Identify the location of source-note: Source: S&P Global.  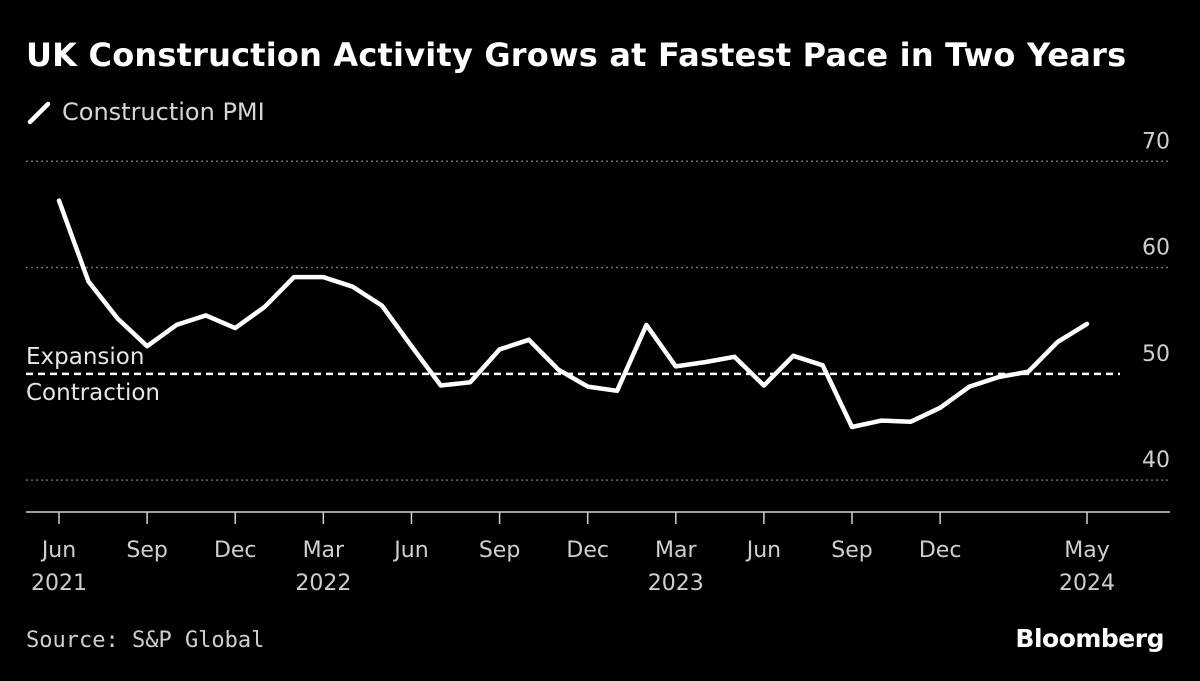
(145, 640).